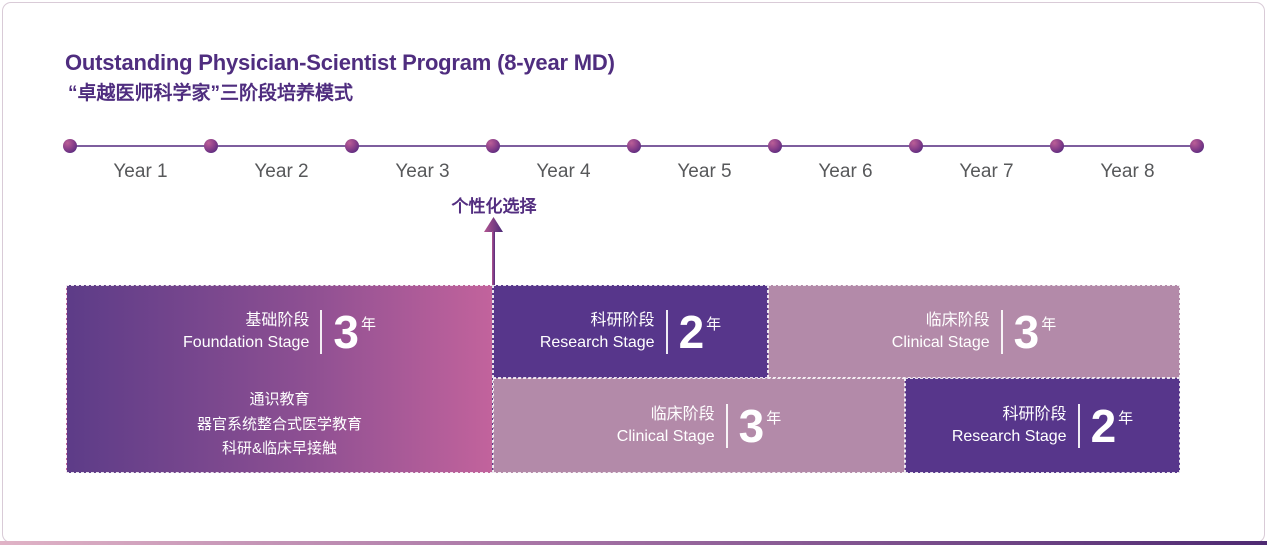  Describe the element at coordinates (277, 321) in the screenshot. I see `stage-name-cn: 基础阶段` at that location.